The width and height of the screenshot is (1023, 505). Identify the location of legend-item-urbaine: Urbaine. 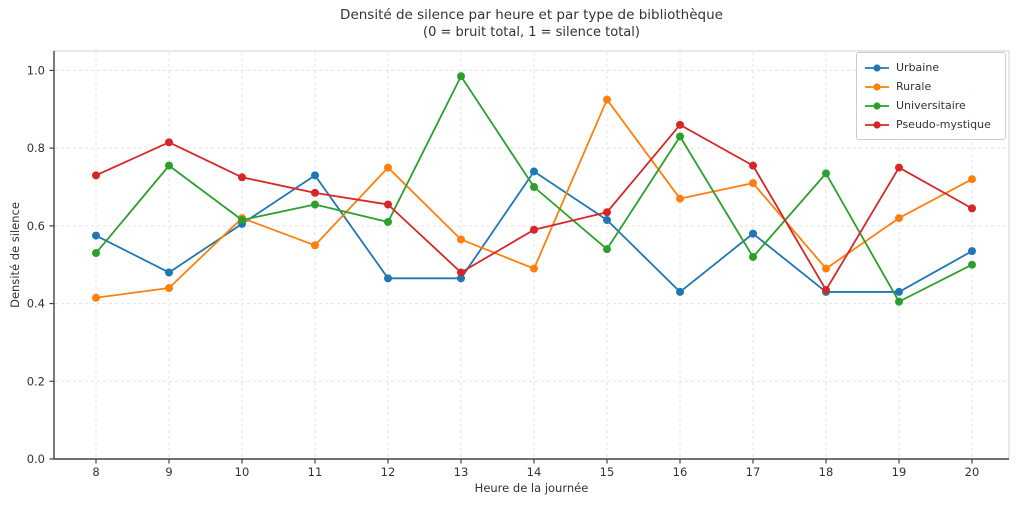
(930, 67).